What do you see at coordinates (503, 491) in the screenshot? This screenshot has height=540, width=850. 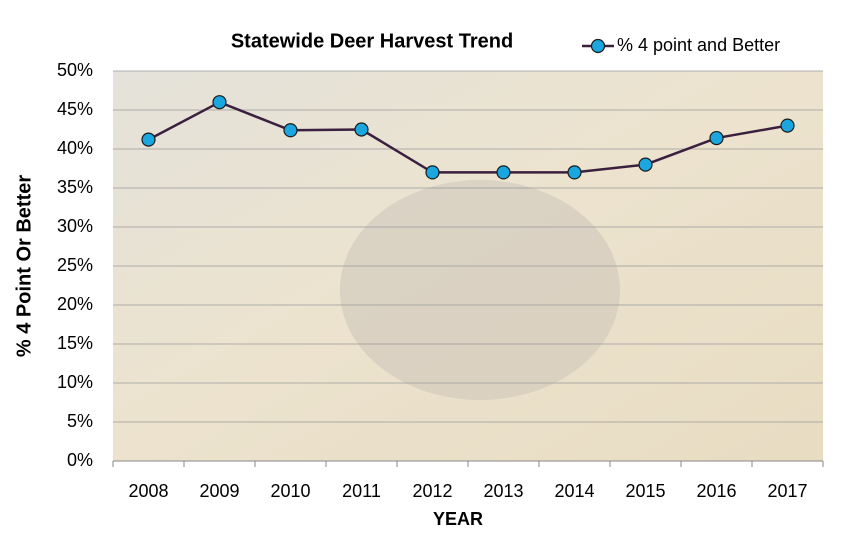 I see `x-tick-label: 2013` at bounding box center [503, 491].